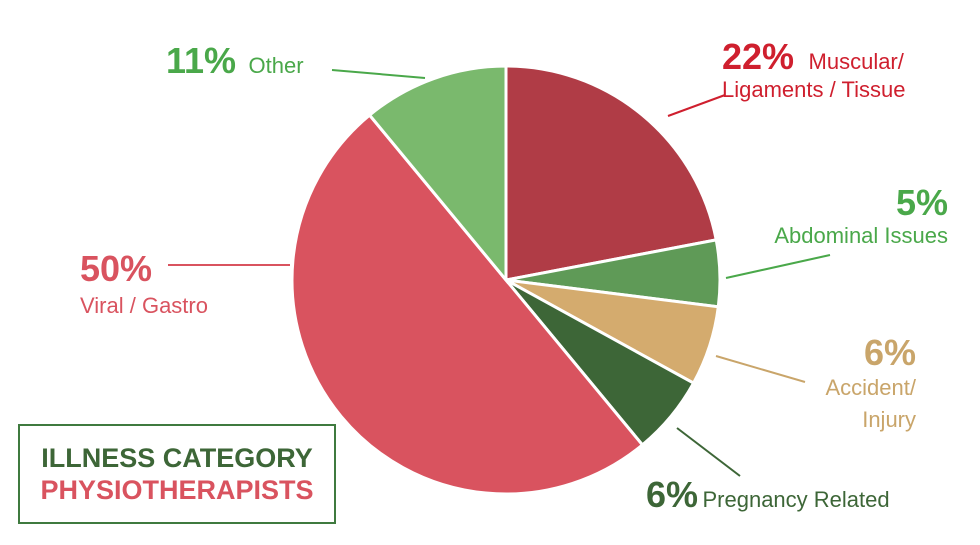 The height and width of the screenshot is (545, 980). Describe the element at coordinates (814, 90) in the screenshot. I see `label-muscular-text-2: Ligaments / Tissue` at that location.